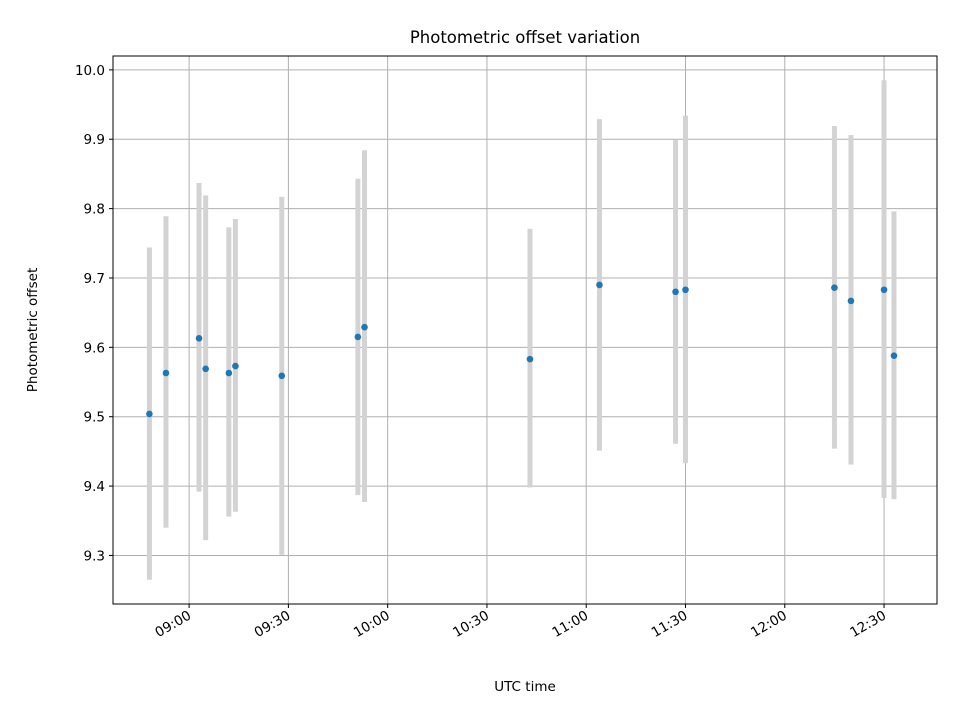 The image size is (960, 720). I want to click on x-tick-label: 11:30, so click(670, 624).